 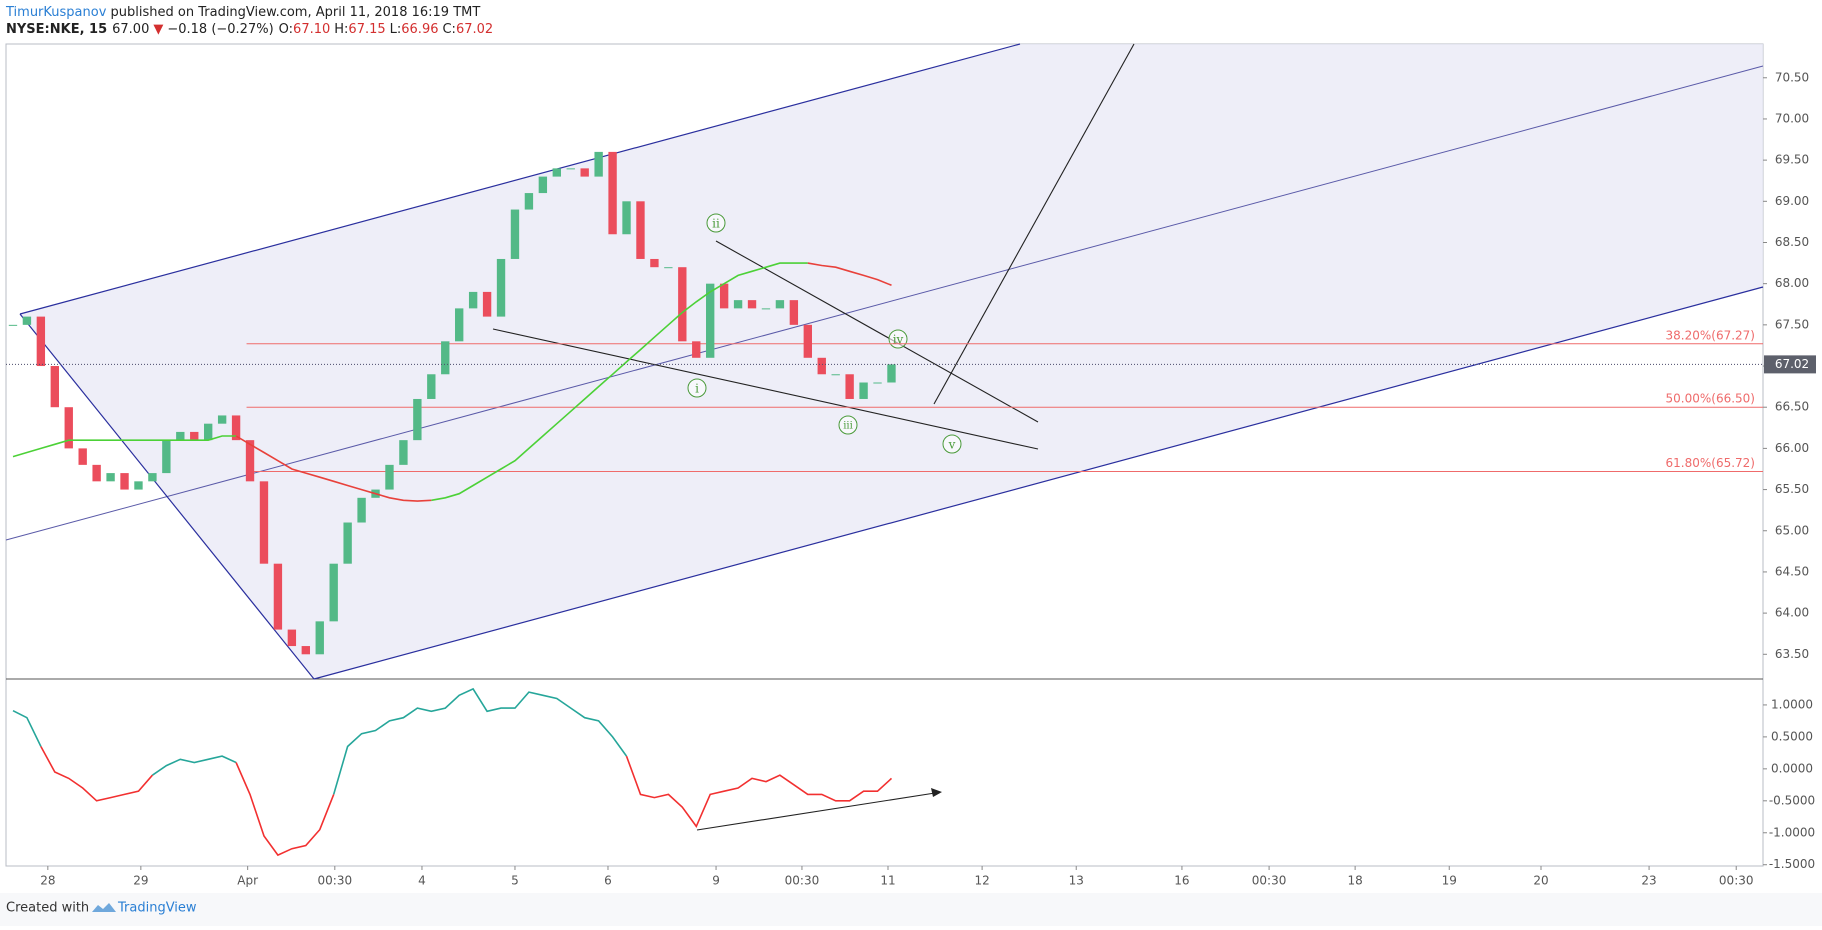 What do you see at coordinates (56, 29) in the screenshot?
I see `symbol: NYSE:NKE, 15` at bounding box center [56, 29].